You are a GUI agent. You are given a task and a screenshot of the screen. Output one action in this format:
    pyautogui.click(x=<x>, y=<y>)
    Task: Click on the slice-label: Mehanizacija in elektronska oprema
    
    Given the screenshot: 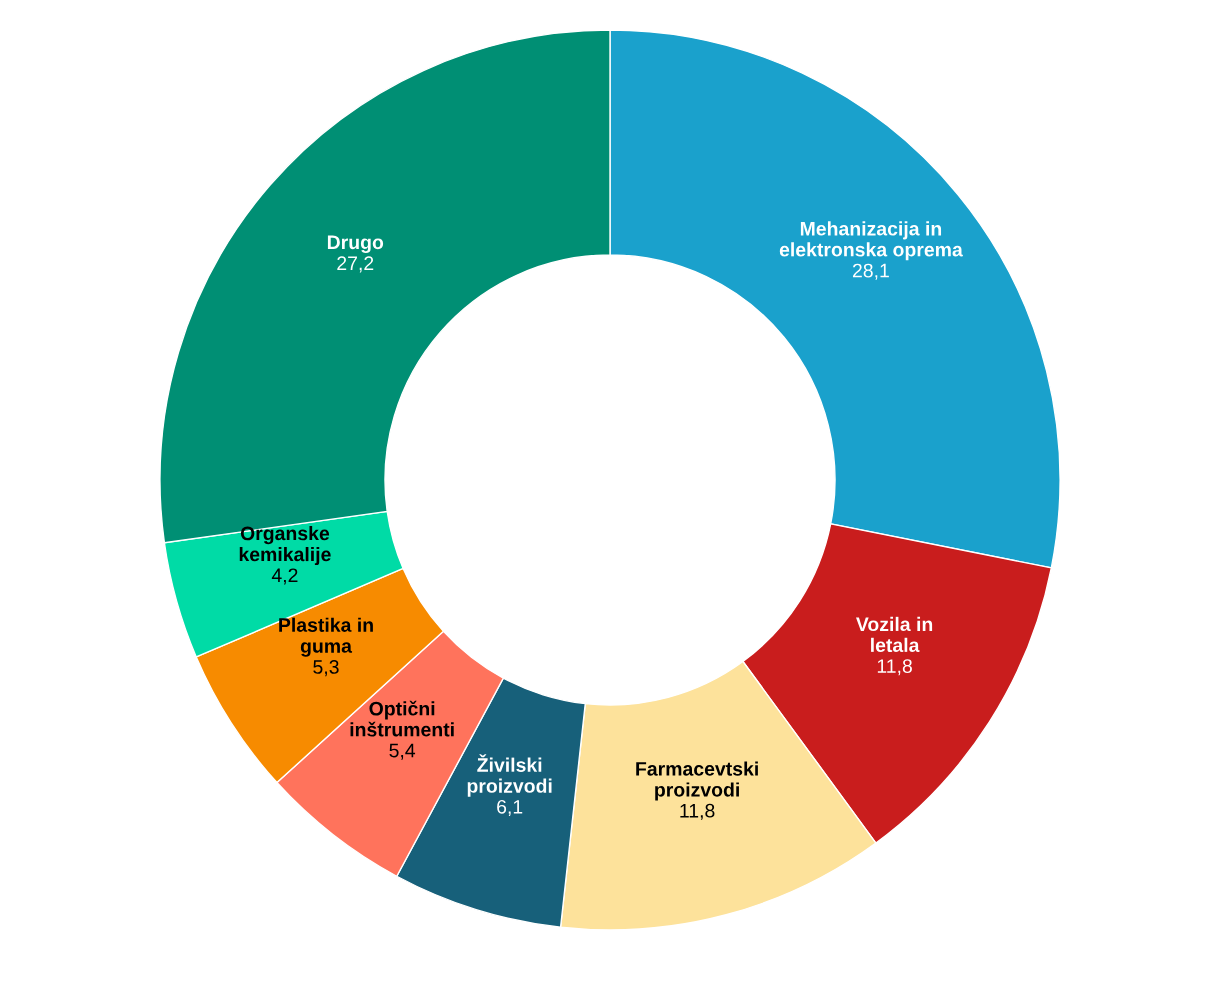 What is the action you would take?
    pyautogui.click(x=871, y=241)
    